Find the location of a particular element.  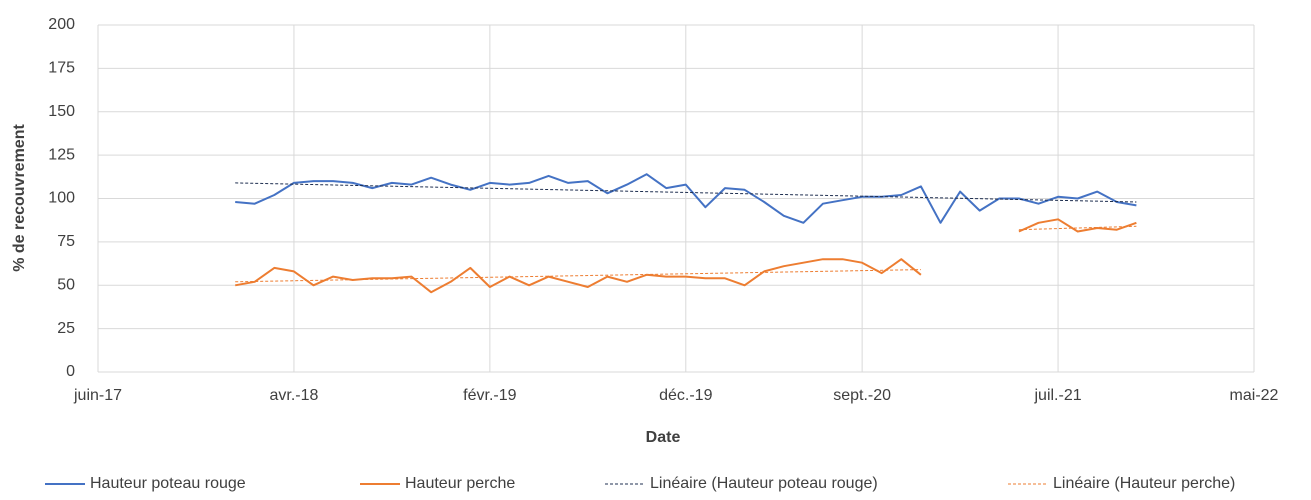

legend-label: Linéaire (Hauteur poteau rouge) is located at coordinates (764, 483).